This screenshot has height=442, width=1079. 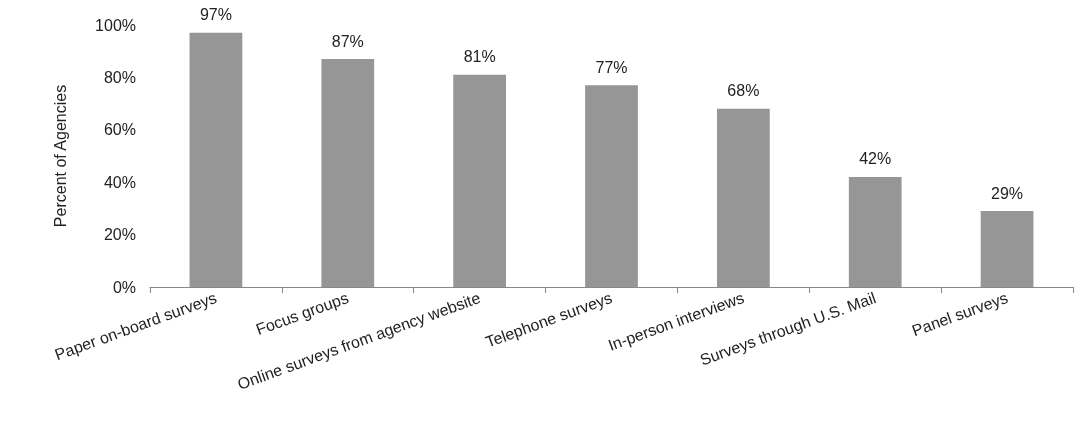 What do you see at coordinates (875, 159) in the screenshot?
I see `data-label: 42%` at bounding box center [875, 159].